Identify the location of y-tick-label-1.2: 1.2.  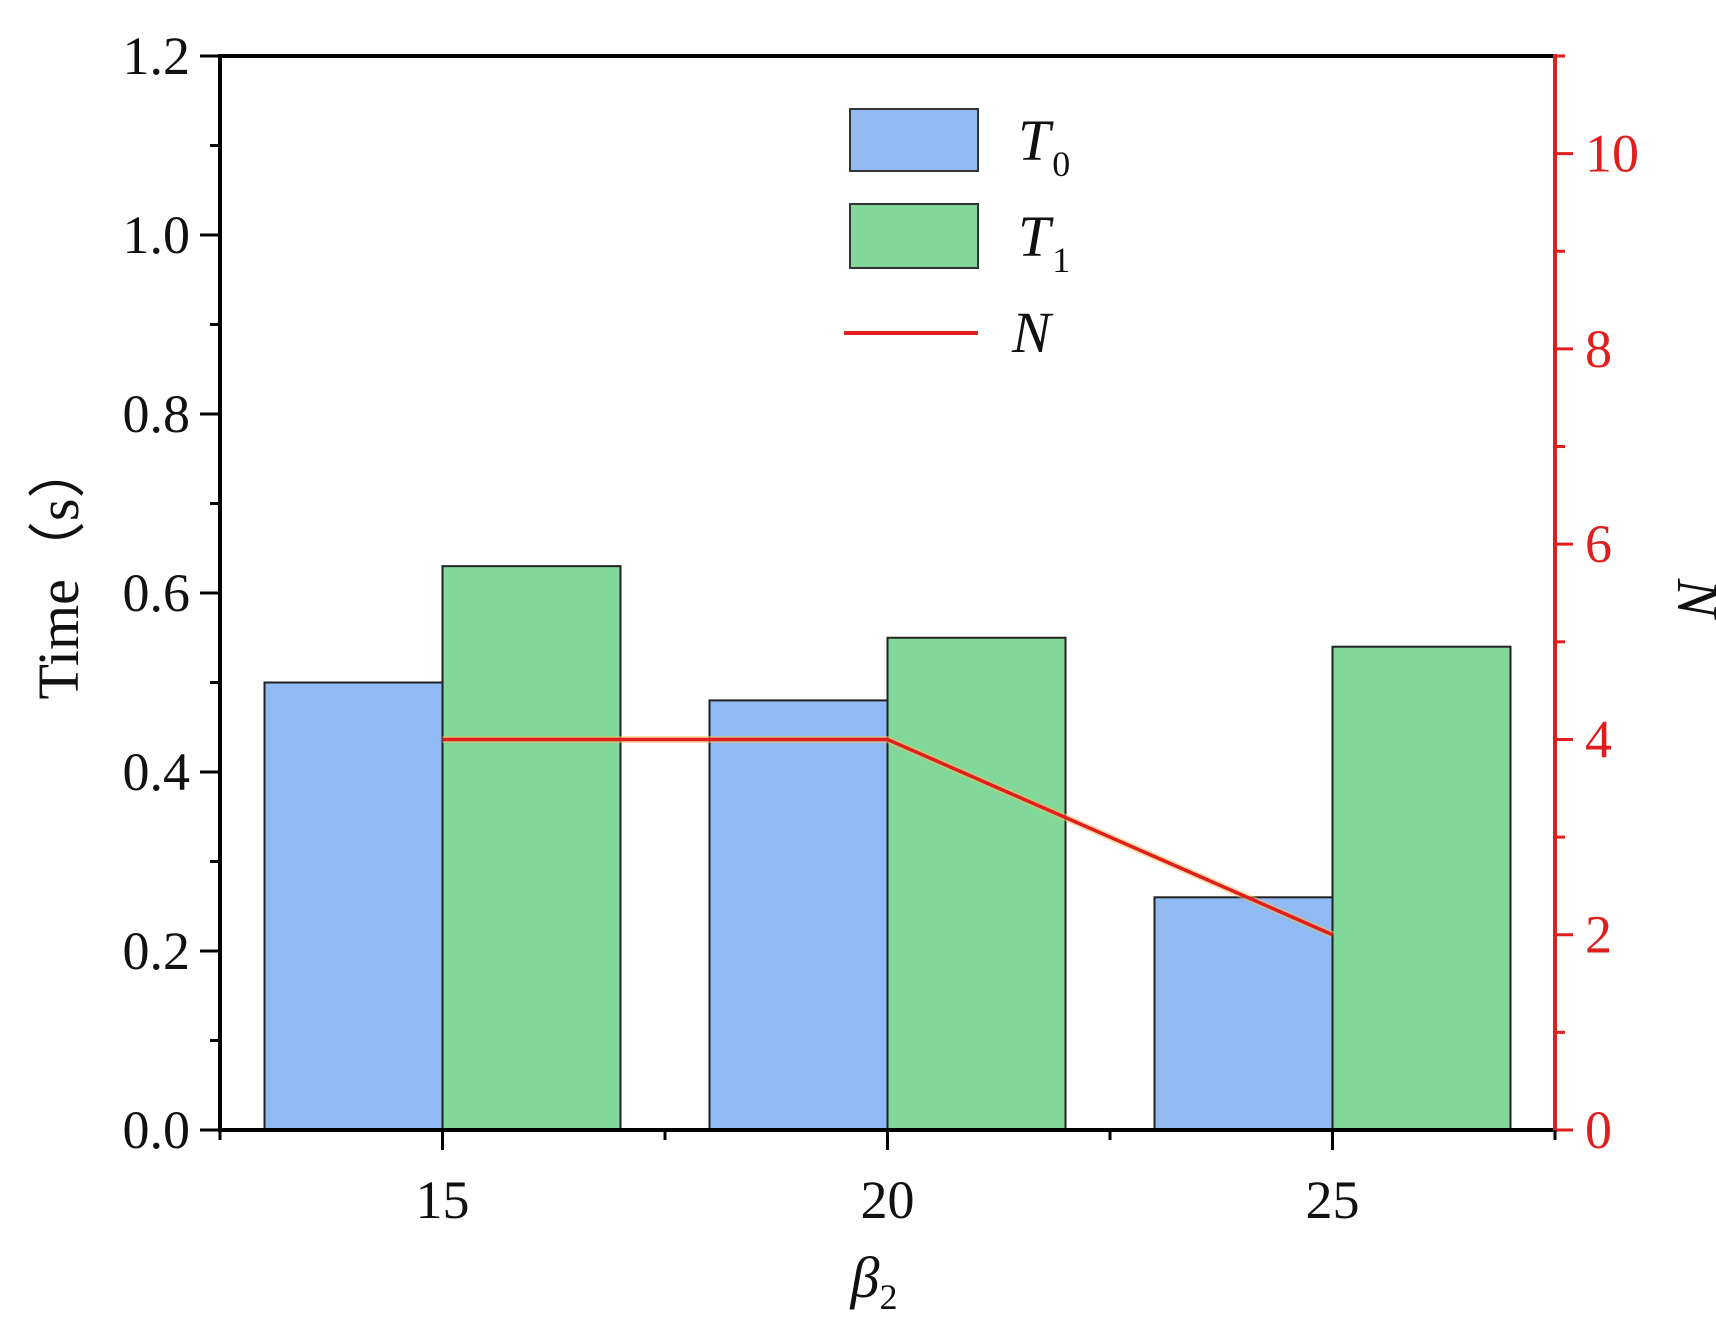
(157, 56).